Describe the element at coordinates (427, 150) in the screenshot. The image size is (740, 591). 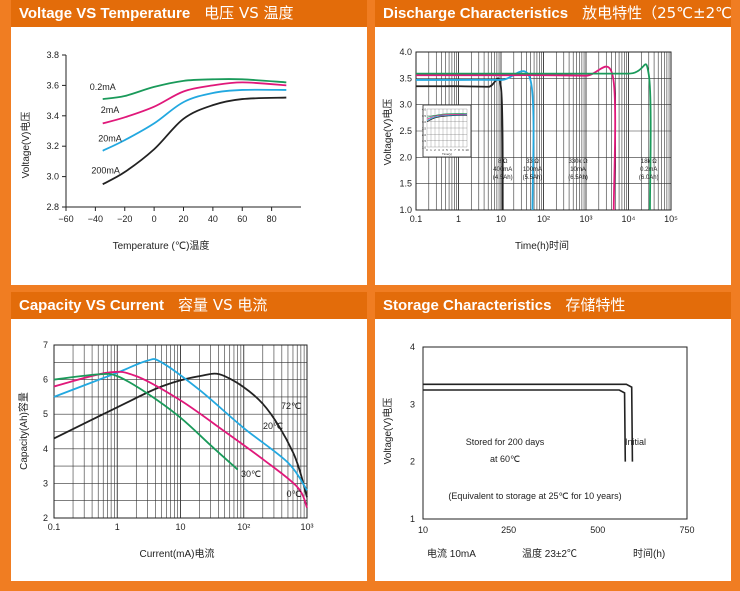
I see `inset-x-tick: 0` at that location.